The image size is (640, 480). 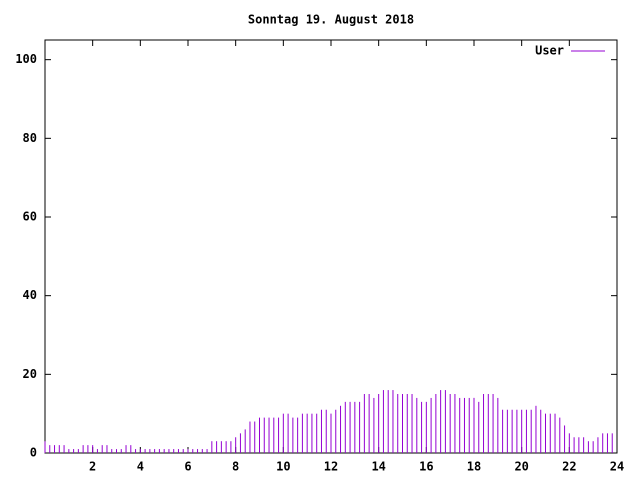 I want to click on x-tick-label: 6, so click(x=187, y=467).